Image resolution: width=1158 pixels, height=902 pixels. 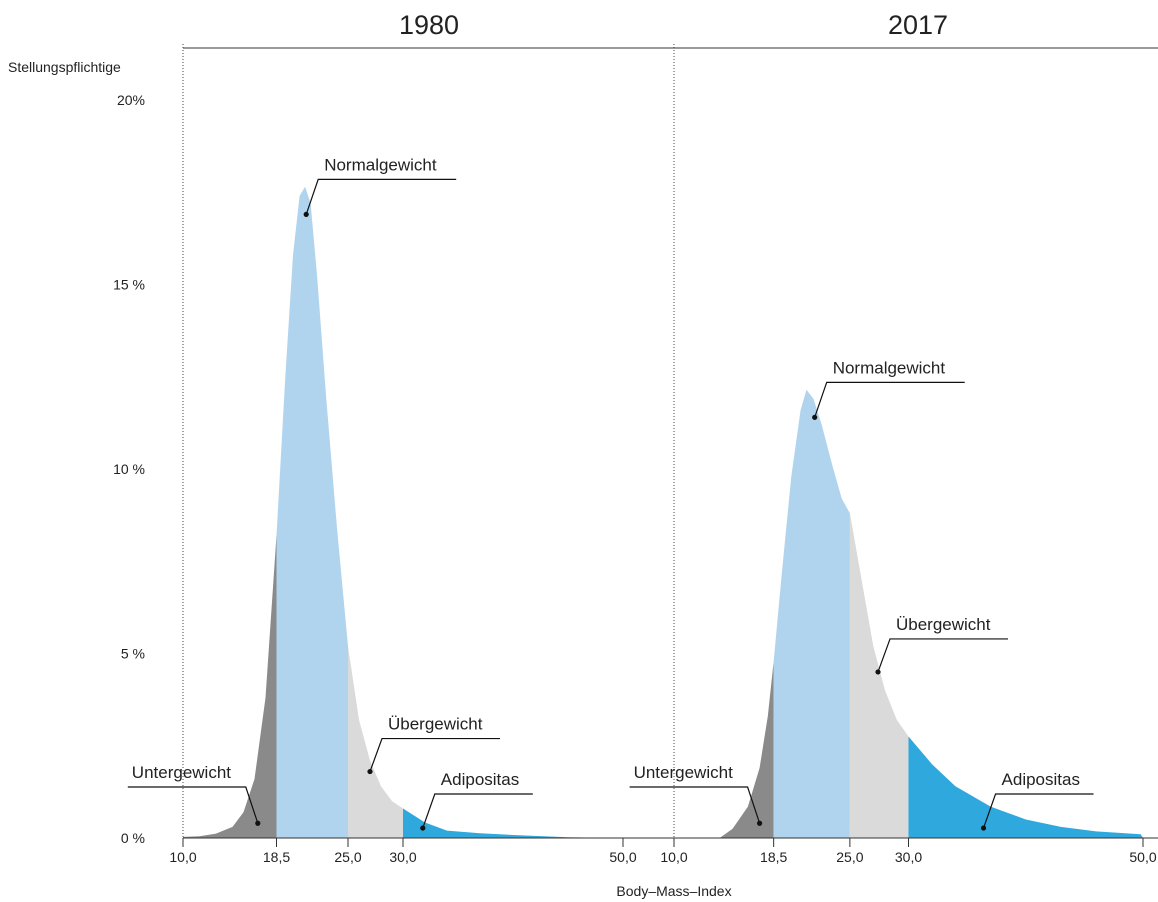 I want to click on panel-title: 2017, so click(x=918, y=25).